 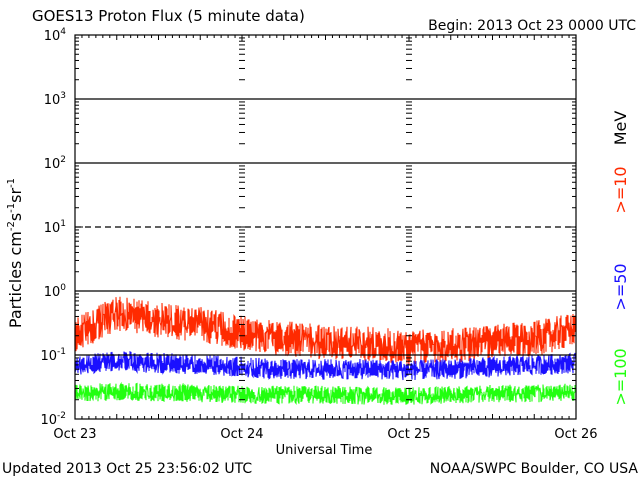 What do you see at coordinates (15, 253) in the screenshot?
I see `y-axis-label: Particles cm-2s-1sr-1` at bounding box center [15, 253].